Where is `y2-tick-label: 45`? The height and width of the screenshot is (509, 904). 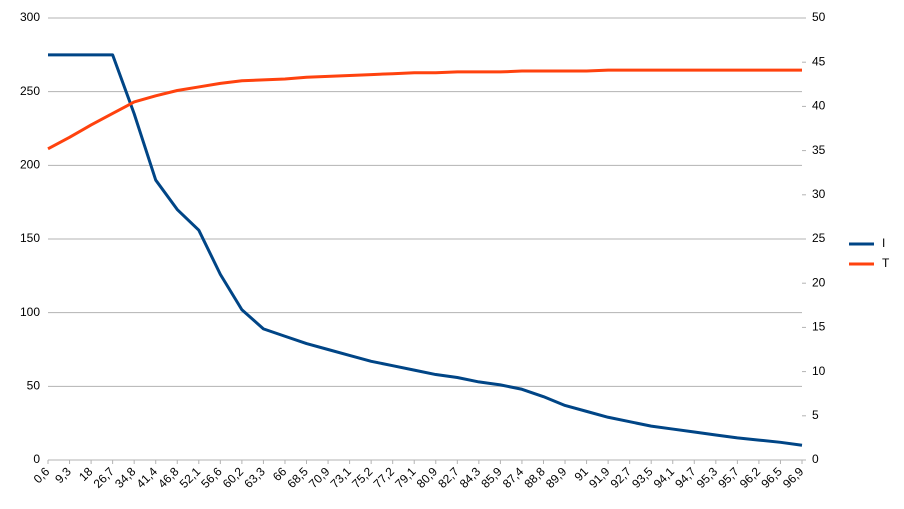
y2-tick-label: 45 is located at coordinates (819, 61).